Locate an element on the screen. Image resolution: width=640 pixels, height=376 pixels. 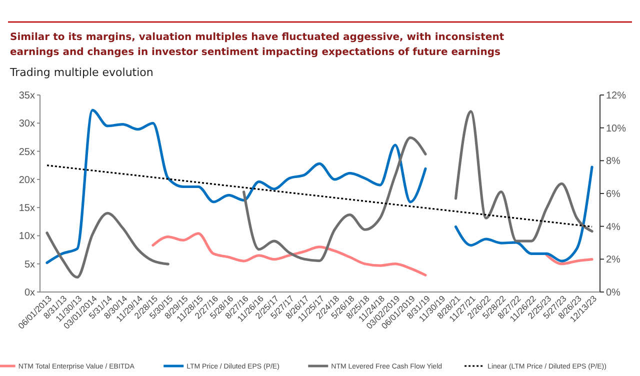
y-tick-label: 15x is located at coordinates (26, 208).